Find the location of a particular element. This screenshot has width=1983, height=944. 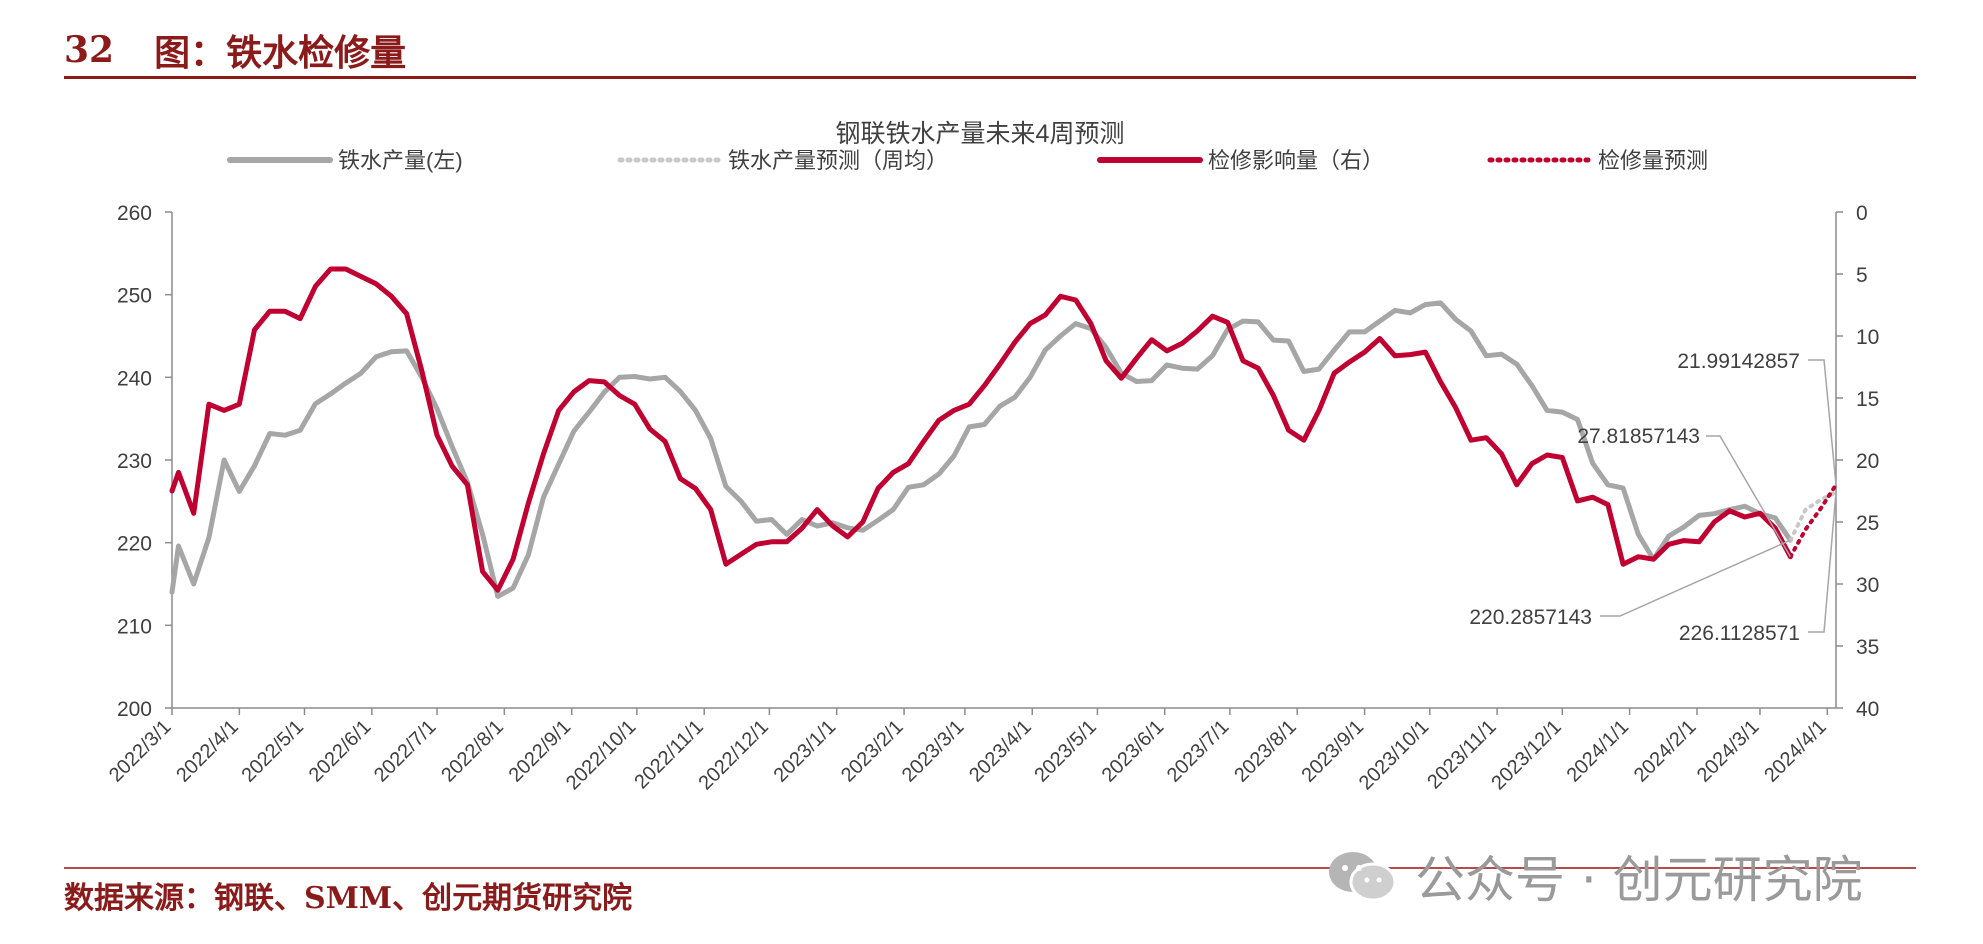

left-tick-label: 230 is located at coordinates (134, 461).